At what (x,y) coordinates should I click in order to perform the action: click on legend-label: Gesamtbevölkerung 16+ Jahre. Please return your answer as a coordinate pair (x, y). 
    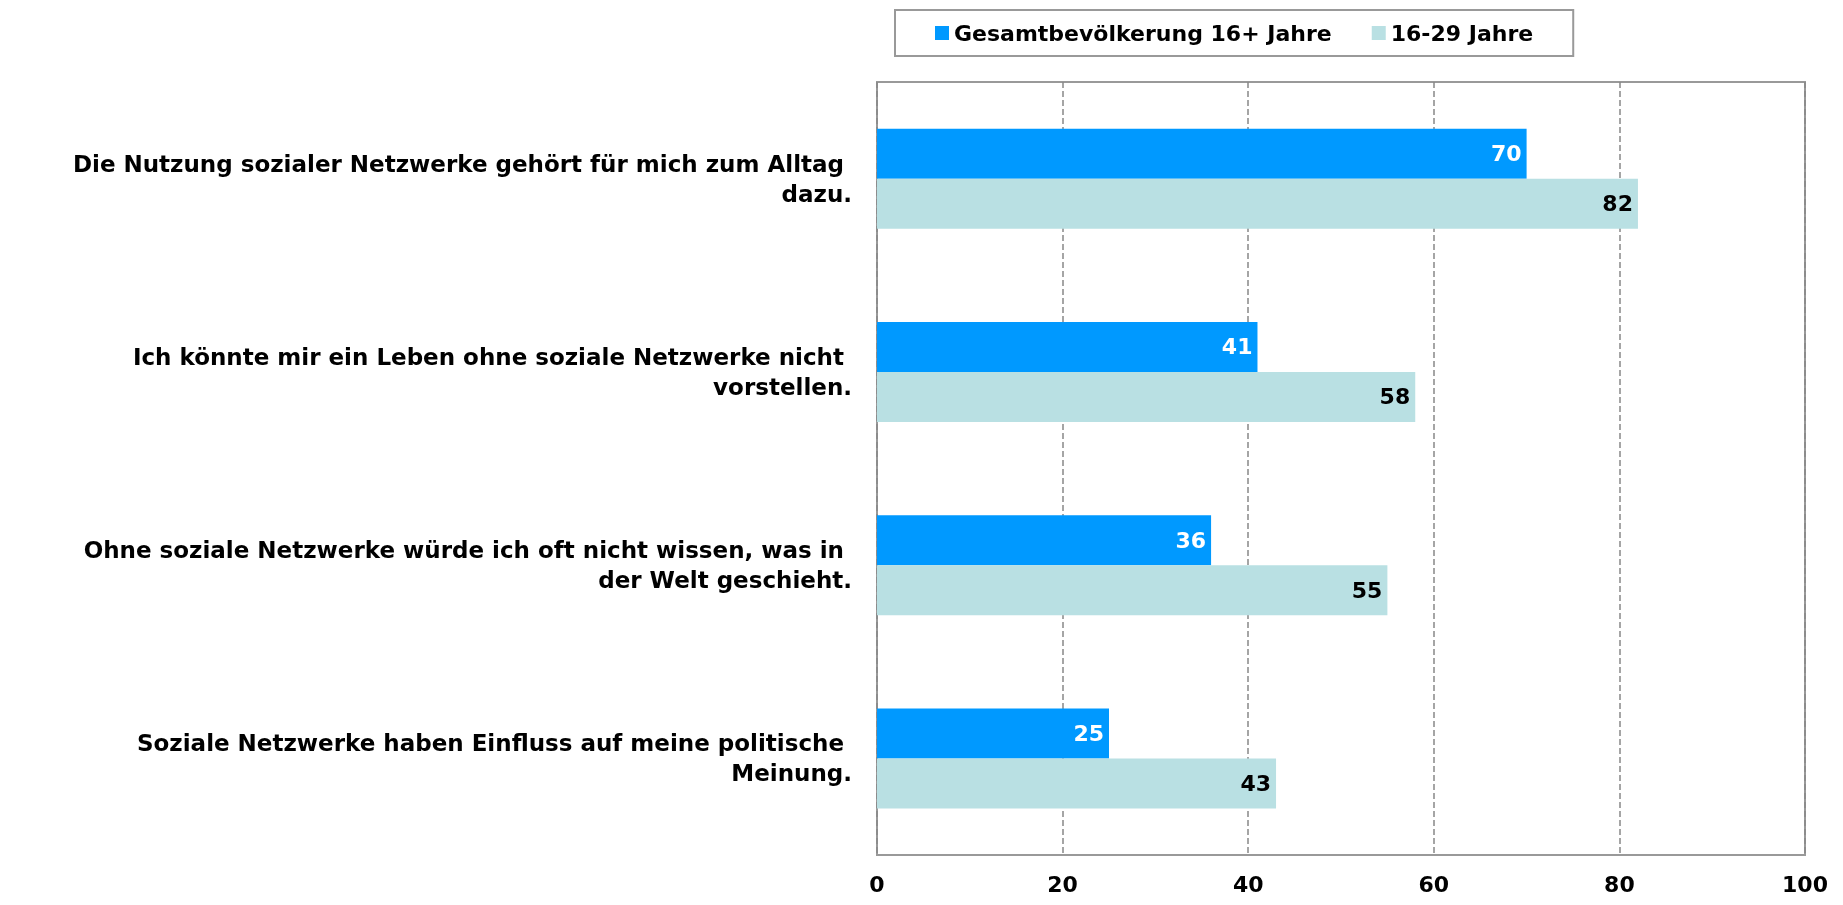
    Looking at the image, I should click on (1143, 33).